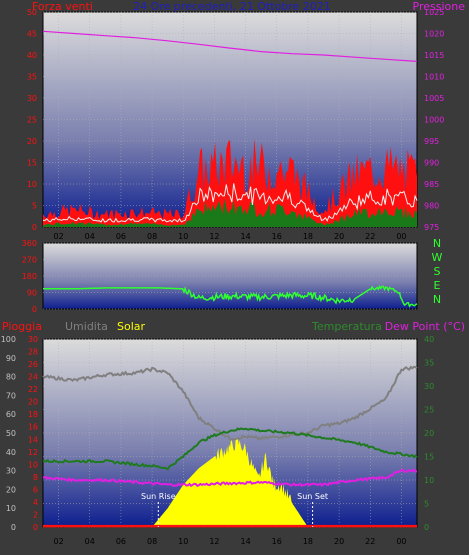  What do you see at coordinates (183, 541) in the screenshot?
I see `time-tick-label: 10` at bounding box center [183, 541].